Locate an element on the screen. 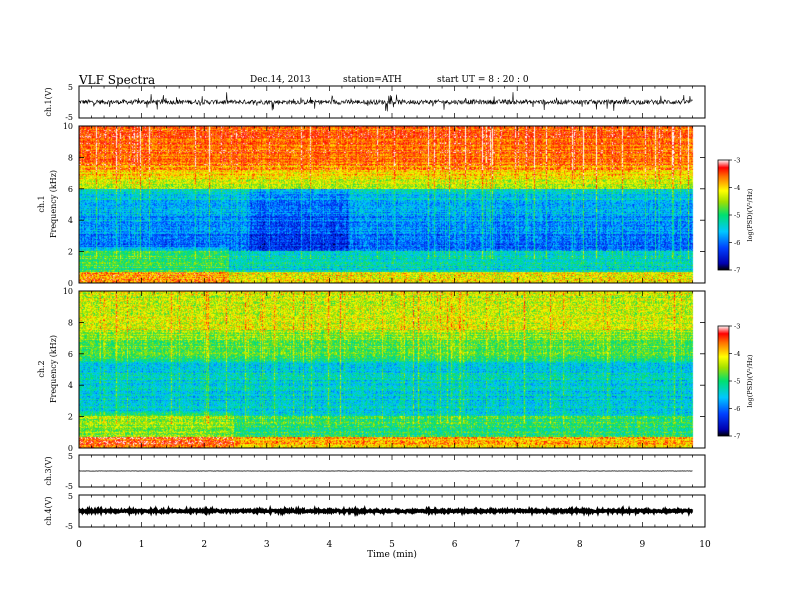  ch4-waveform-ylabel: ch.4(V) is located at coordinates (48, 510).